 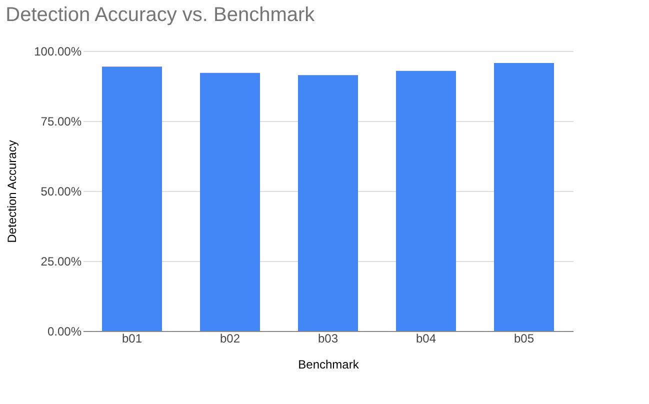 What do you see at coordinates (524, 339) in the screenshot?
I see `x-tick-label: b05` at bounding box center [524, 339].